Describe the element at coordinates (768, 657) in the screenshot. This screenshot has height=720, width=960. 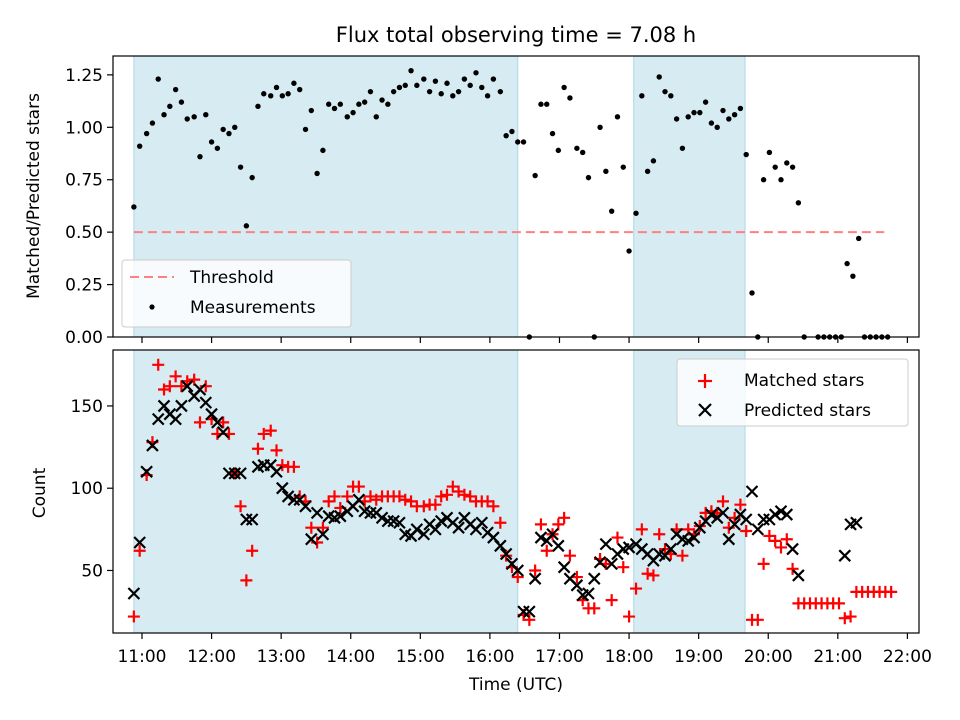
I see `x-tick-label: 20:00` at that location.